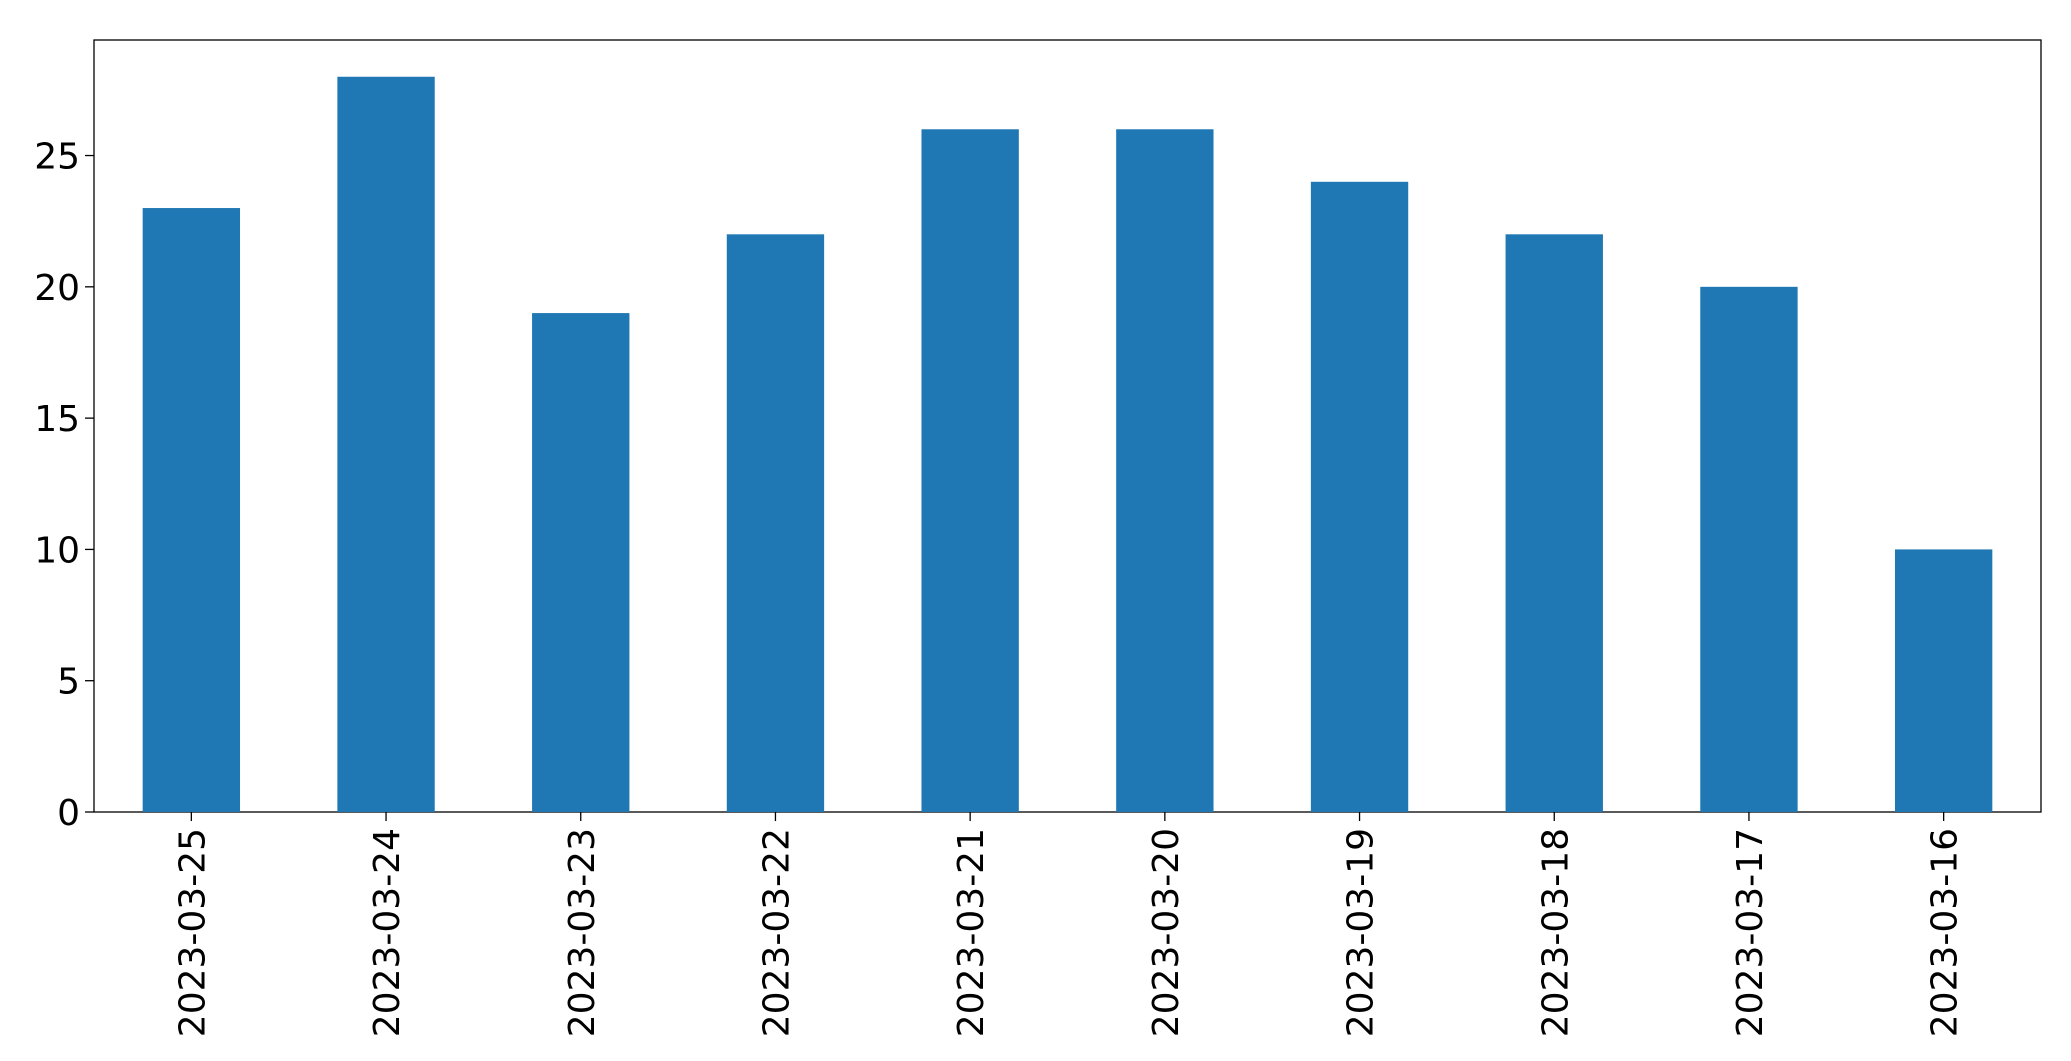  What do you see at coordinates (68, 813) in the screenshot?
I see `y-tick-label: 0` at bounding box center [68, 813].